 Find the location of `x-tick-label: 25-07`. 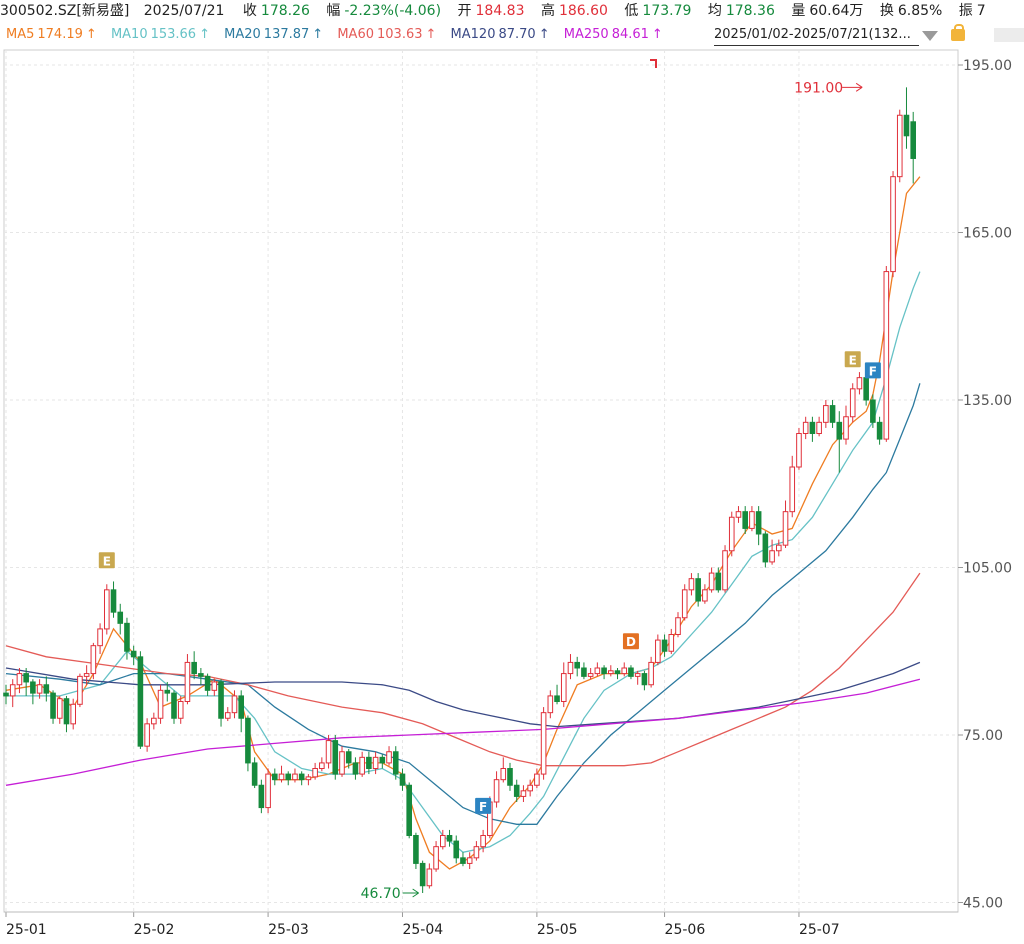

x-tick-label: 25-07 is located at coordinates (819, 930).